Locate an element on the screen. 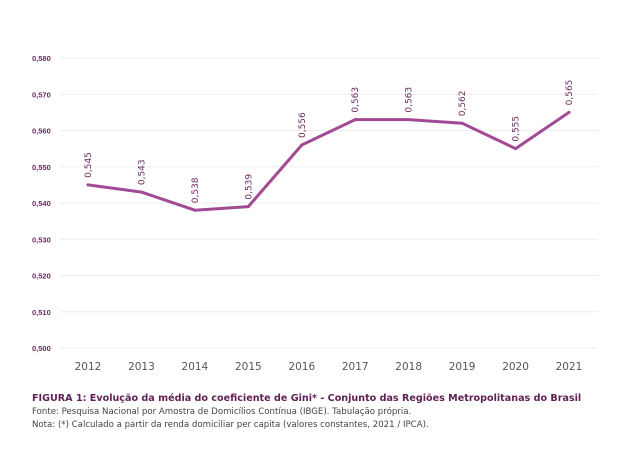 This screenshot has height=476, width=630. data-label: 0,562 is located at coordinates (463, 103).